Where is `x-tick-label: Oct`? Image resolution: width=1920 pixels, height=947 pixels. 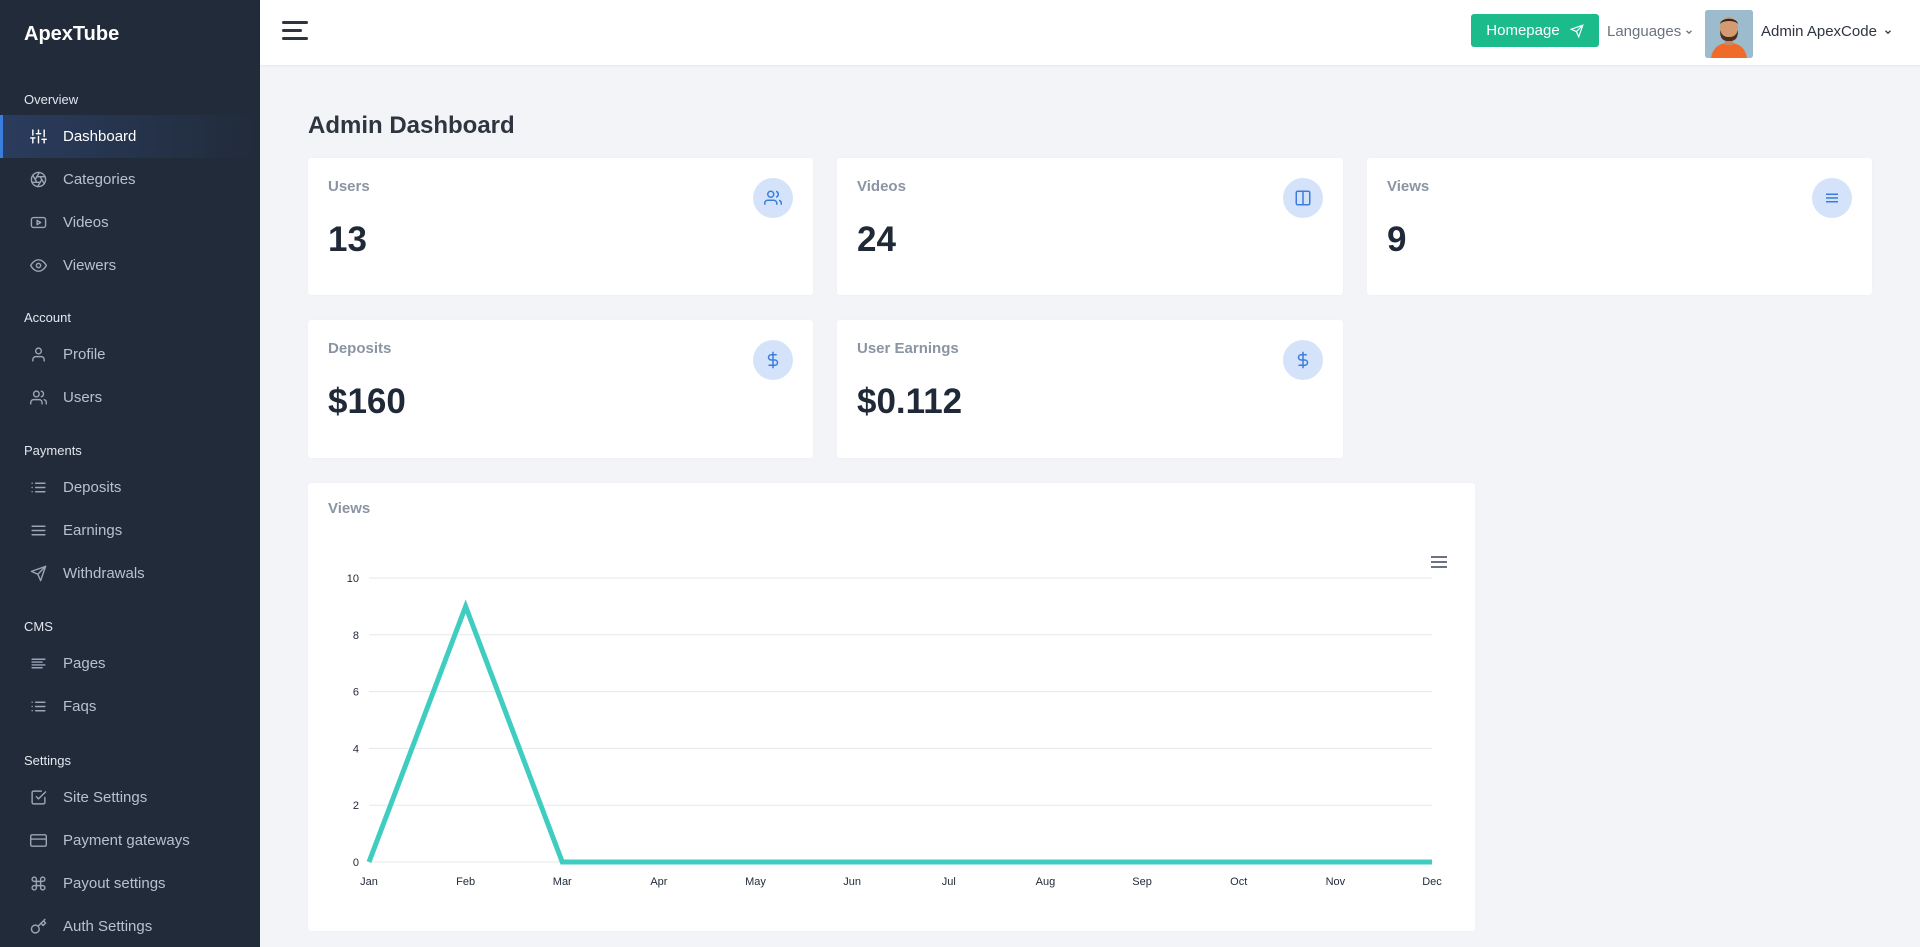
x-tick-label: Oct is located at coordinates (1238, 882).